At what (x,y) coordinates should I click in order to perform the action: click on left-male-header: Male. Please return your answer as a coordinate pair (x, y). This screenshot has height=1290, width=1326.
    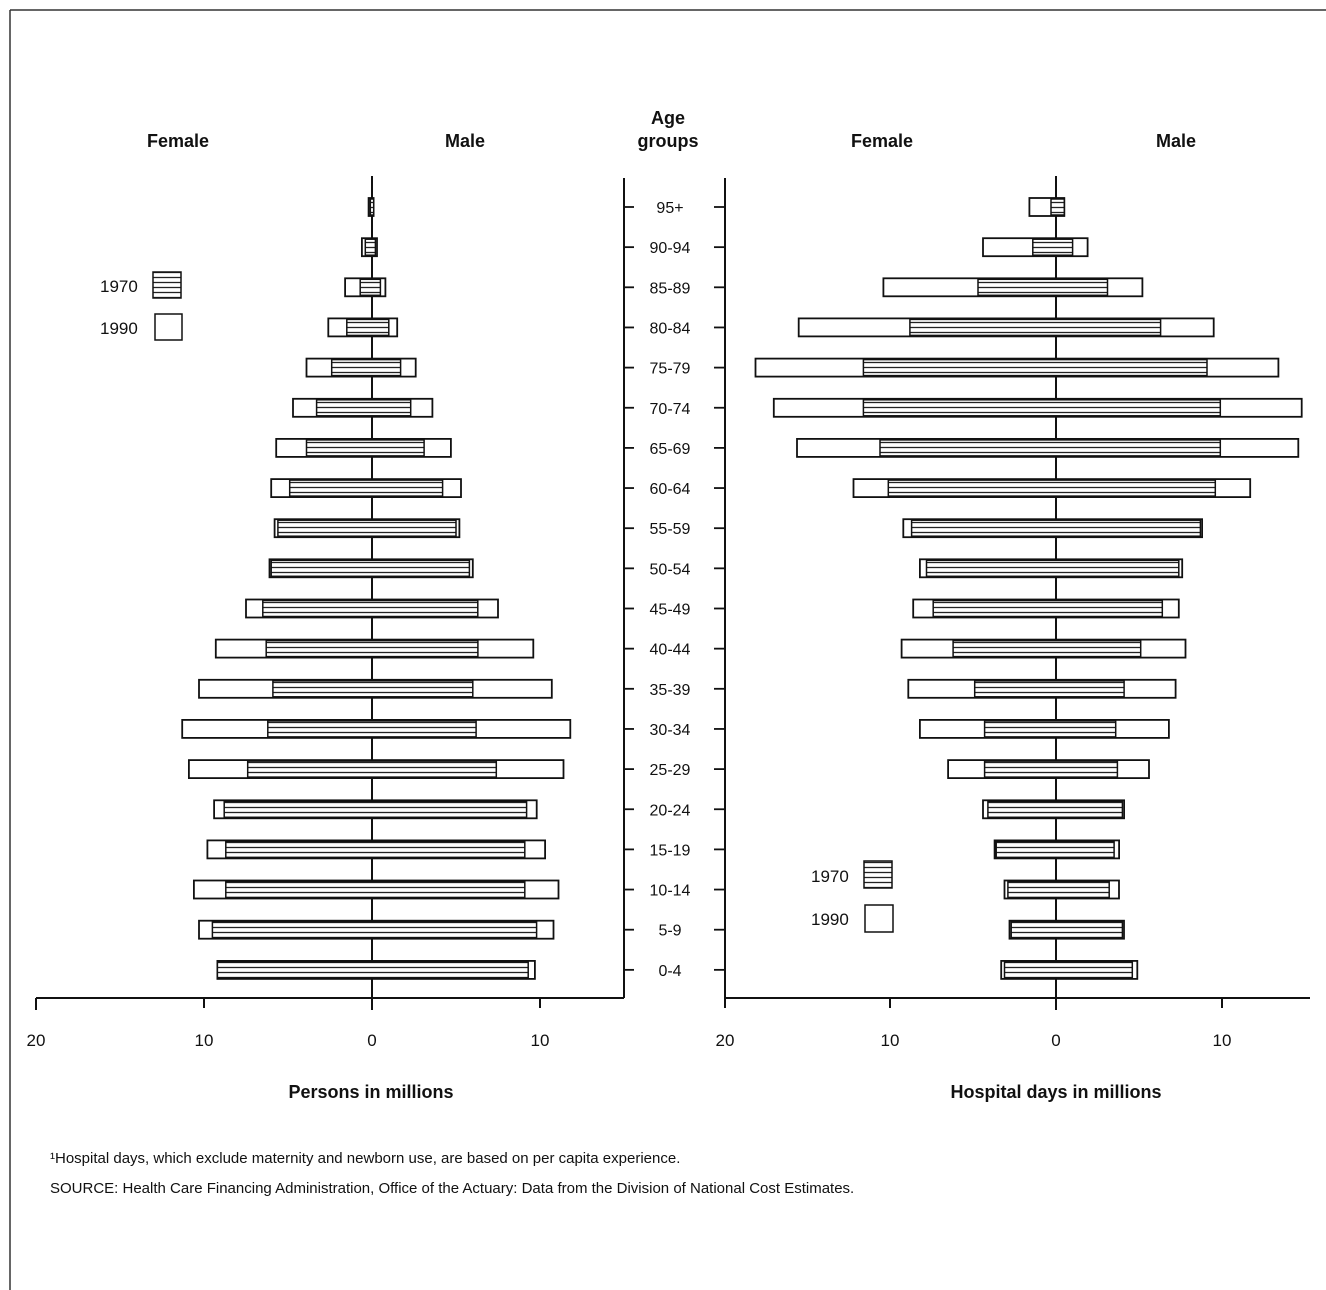
    Looking at the image, I should click on (465, 141).